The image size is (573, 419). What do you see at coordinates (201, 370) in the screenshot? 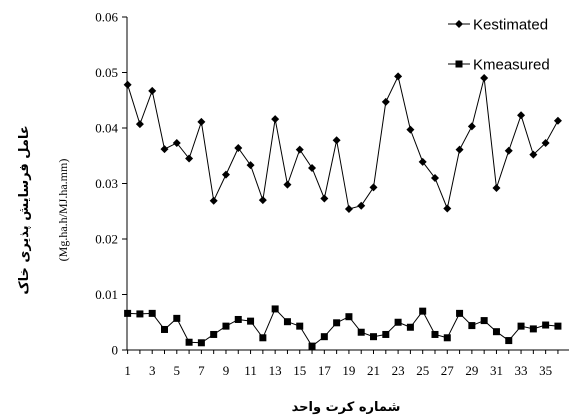
I see `x-tick-label: 7` at bounding box center [201, 370].